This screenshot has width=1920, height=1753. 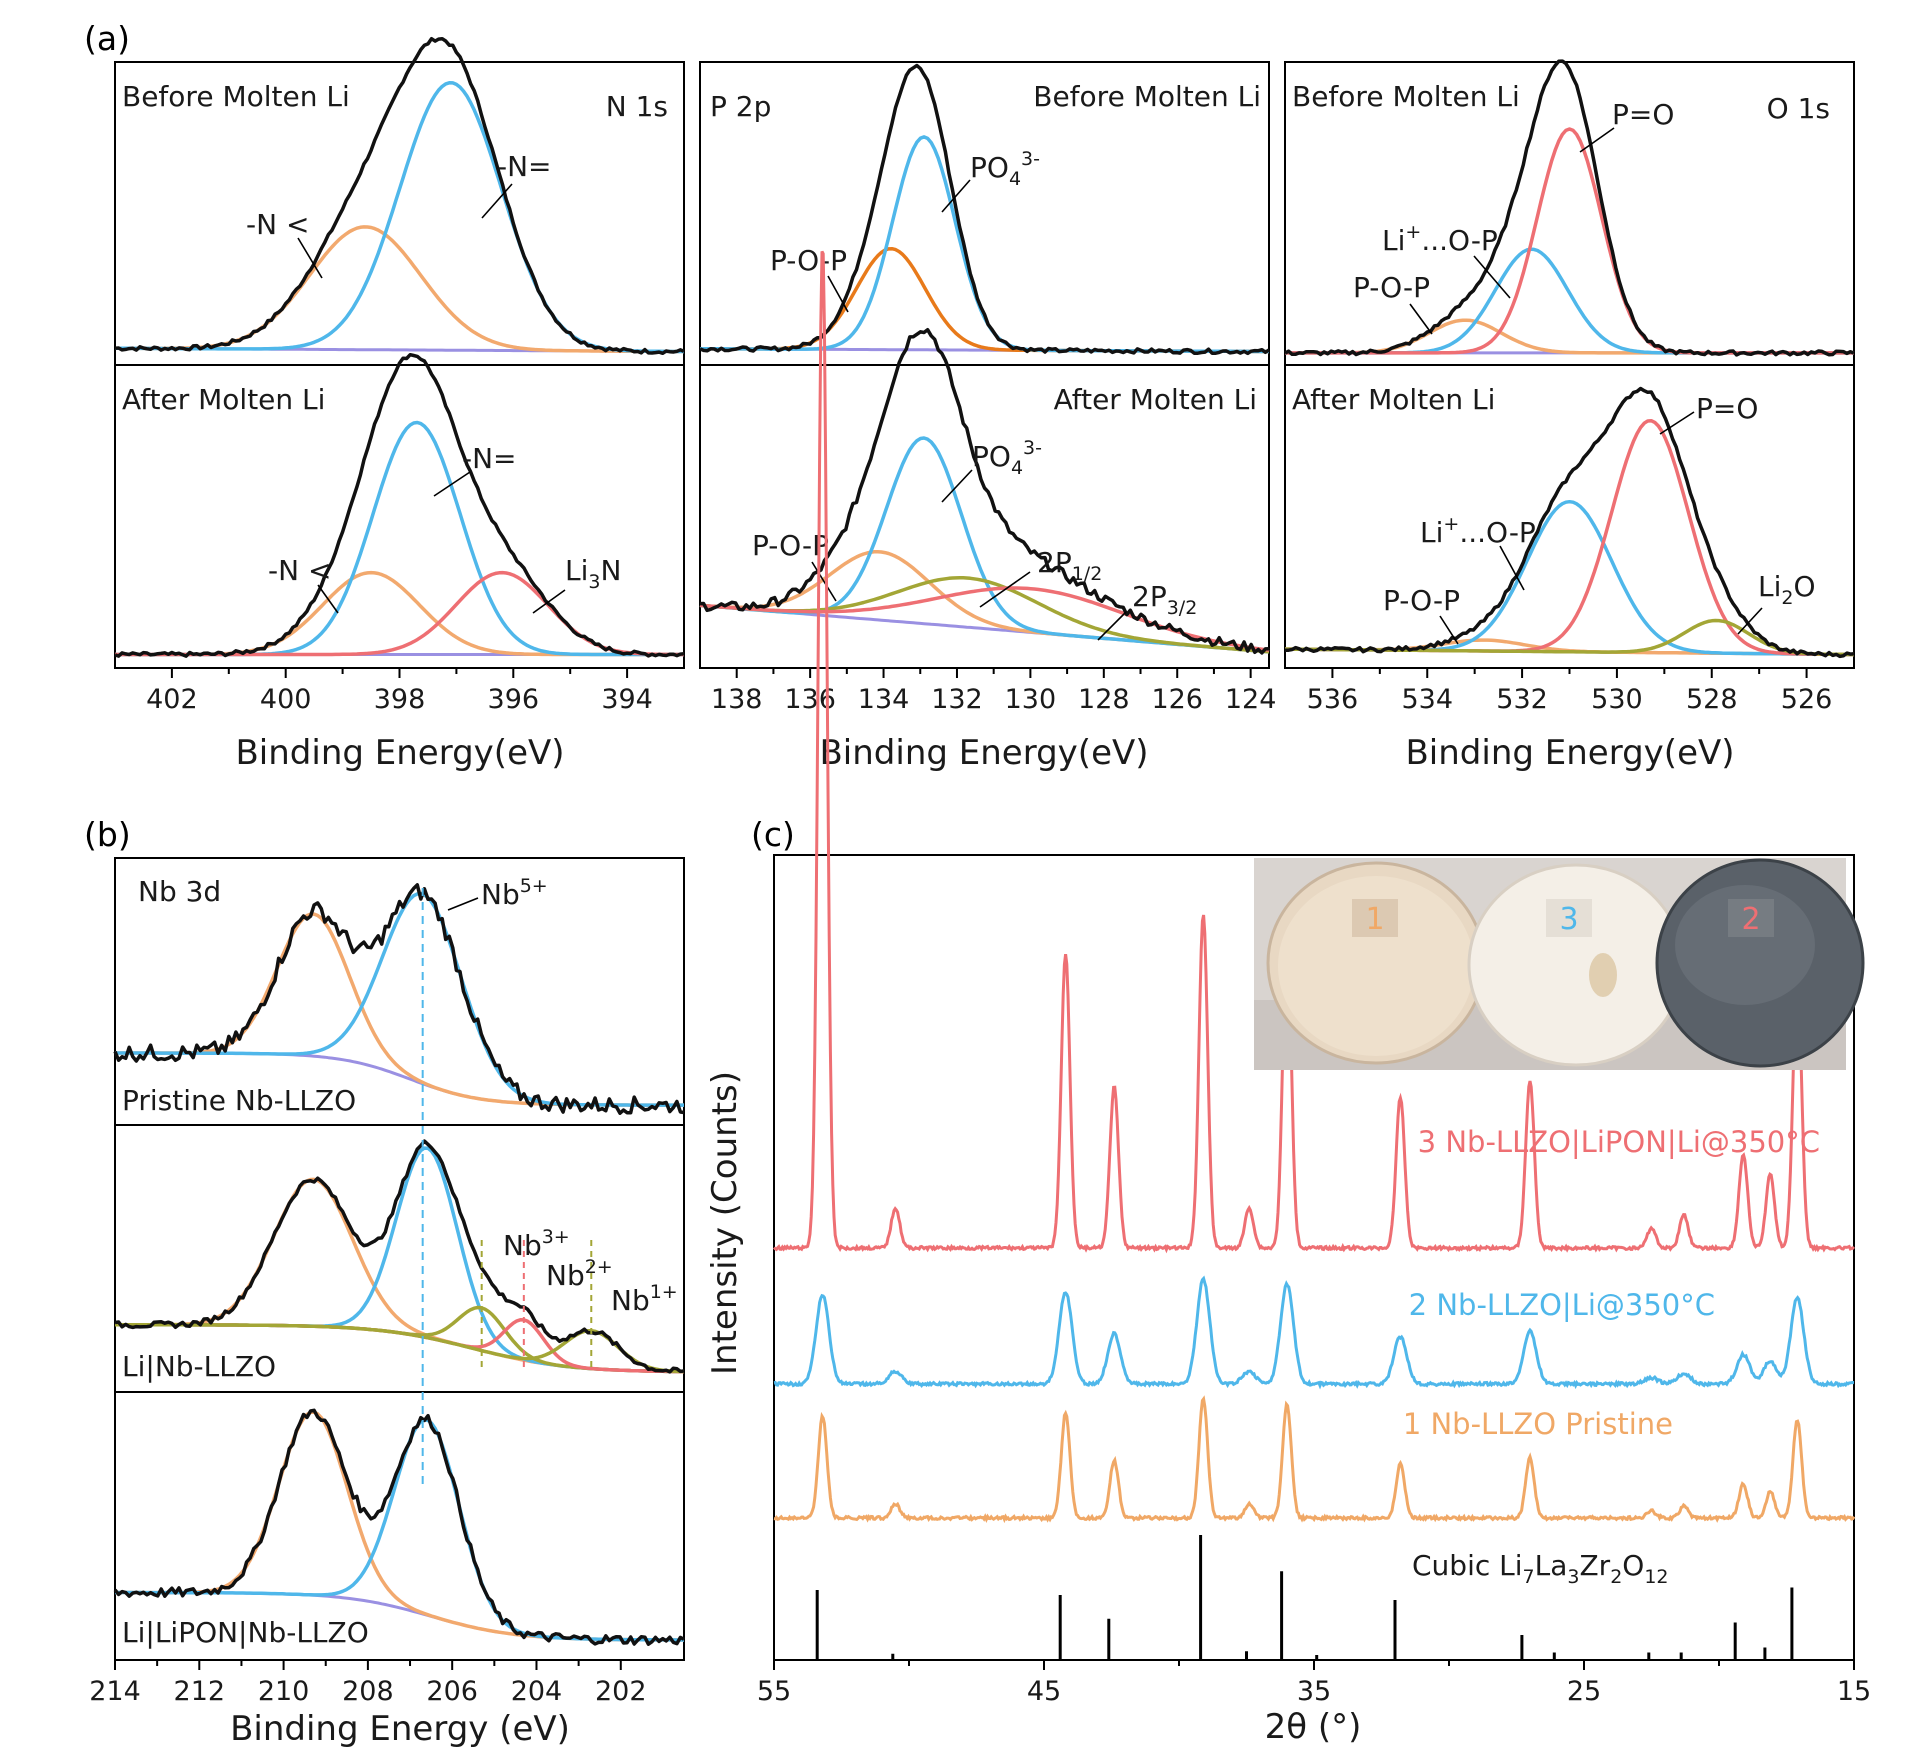 What do you see at coordinates (223, 399) in the screenshot?
I see `n1s-after-state: After Molten Li` at bounding box center [223, 399].